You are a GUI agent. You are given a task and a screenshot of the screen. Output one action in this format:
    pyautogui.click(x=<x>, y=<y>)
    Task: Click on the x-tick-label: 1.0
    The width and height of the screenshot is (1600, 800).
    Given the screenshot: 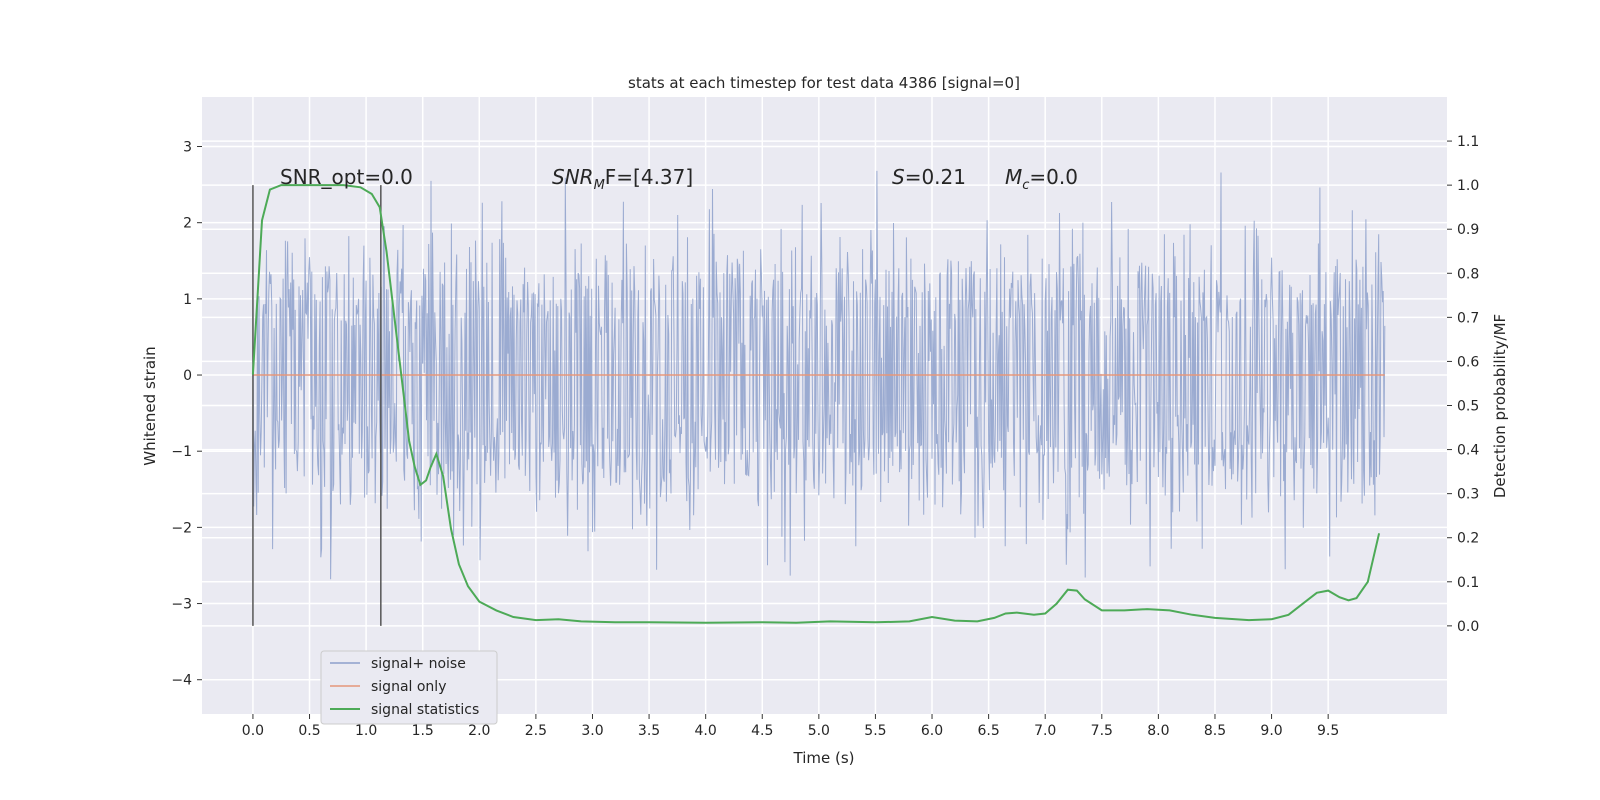 What is the action you would take?
    pyautogui.click(x=366, y=731)
    